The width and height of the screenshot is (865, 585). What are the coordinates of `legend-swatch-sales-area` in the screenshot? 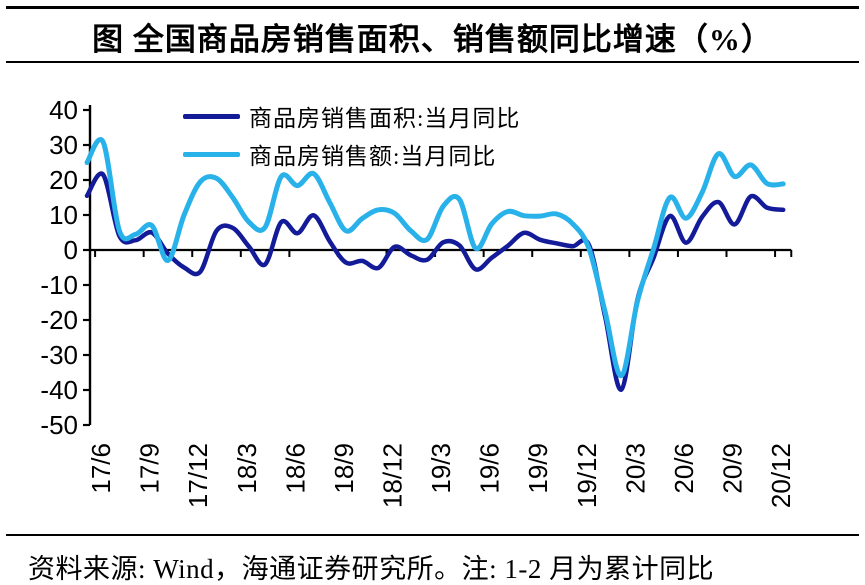 It's located at (211, 116).